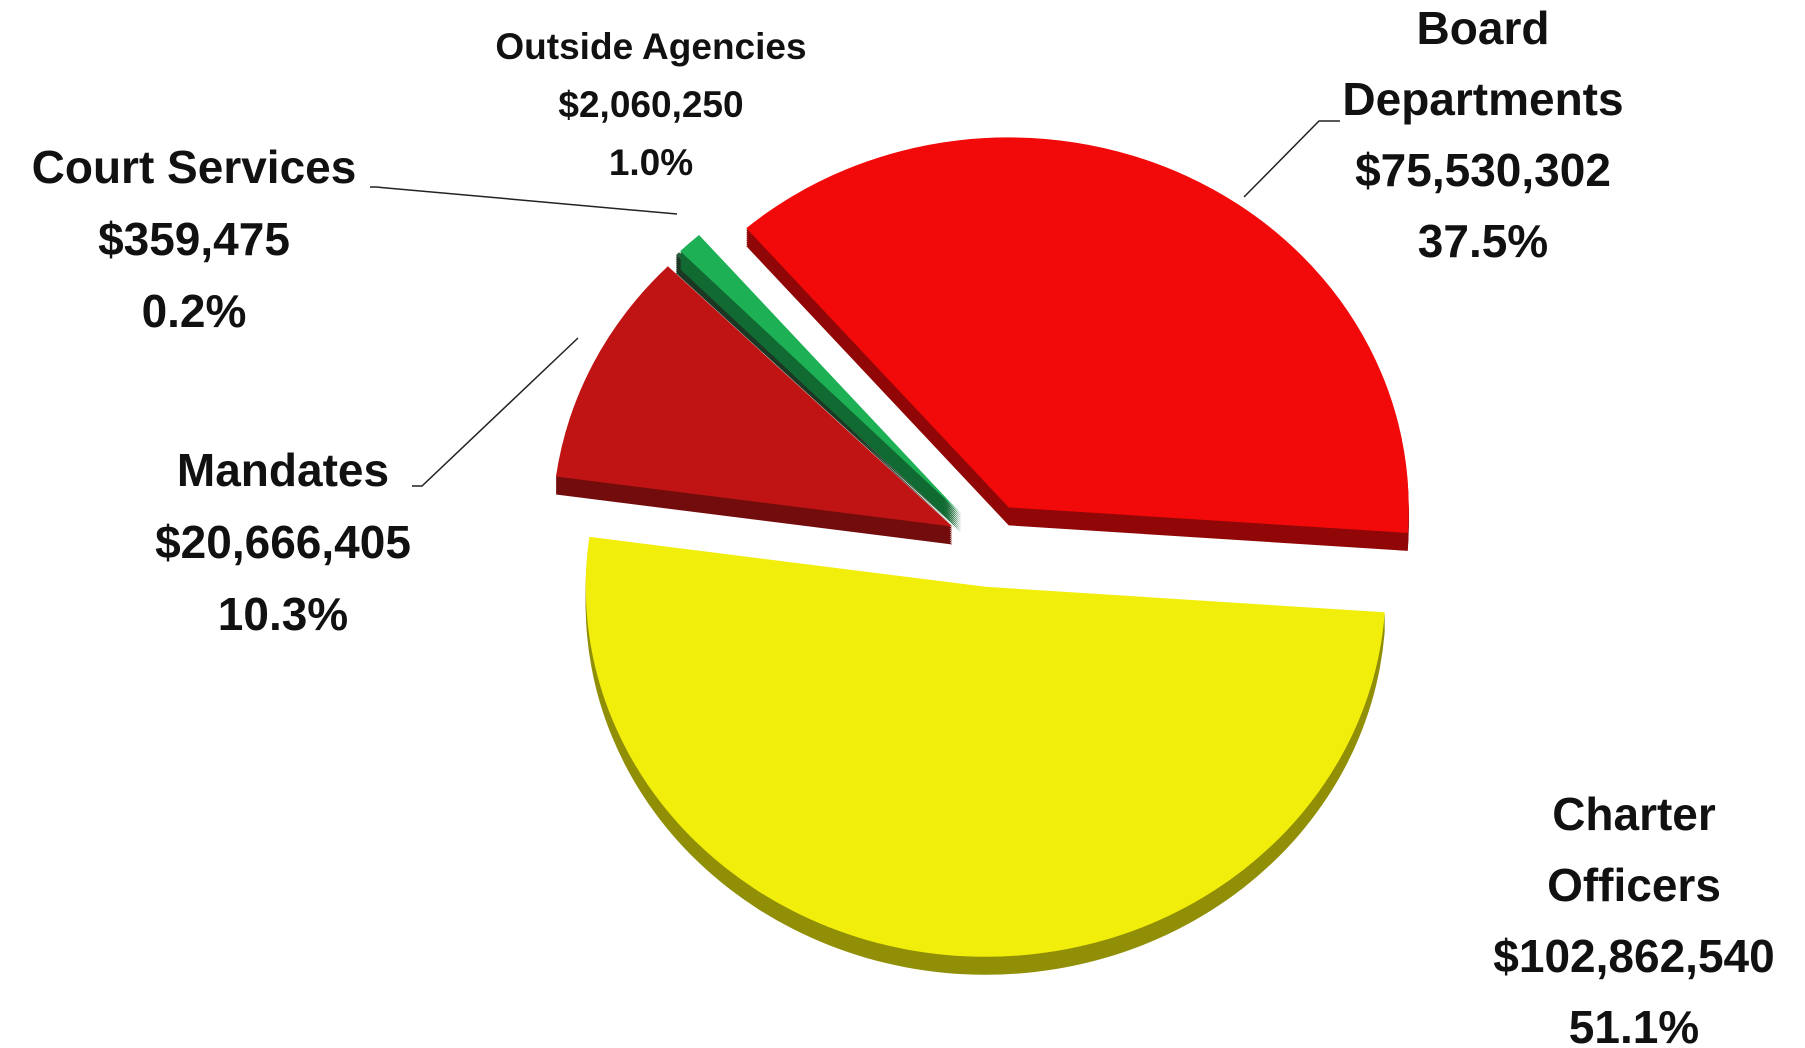  I want to click on slice-label: Court Services, so click(194, 167).